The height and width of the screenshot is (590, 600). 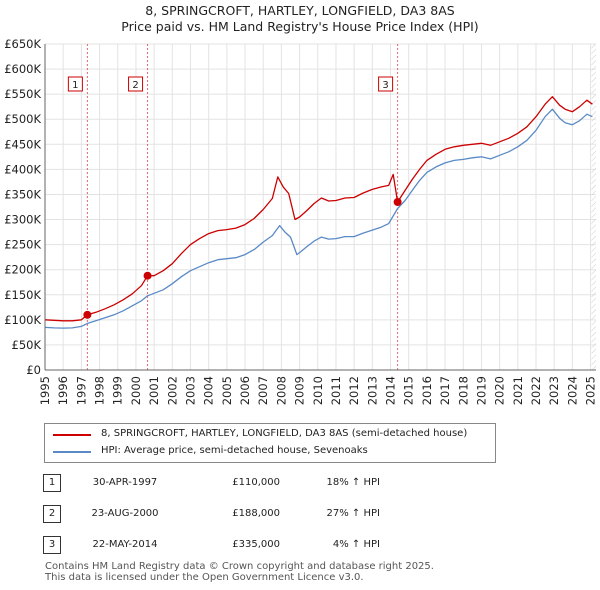 What do you see at coordinates (300, 390) in the screenshot?
I see `x-tick-label: 2009` at bounding box center [300, 390].